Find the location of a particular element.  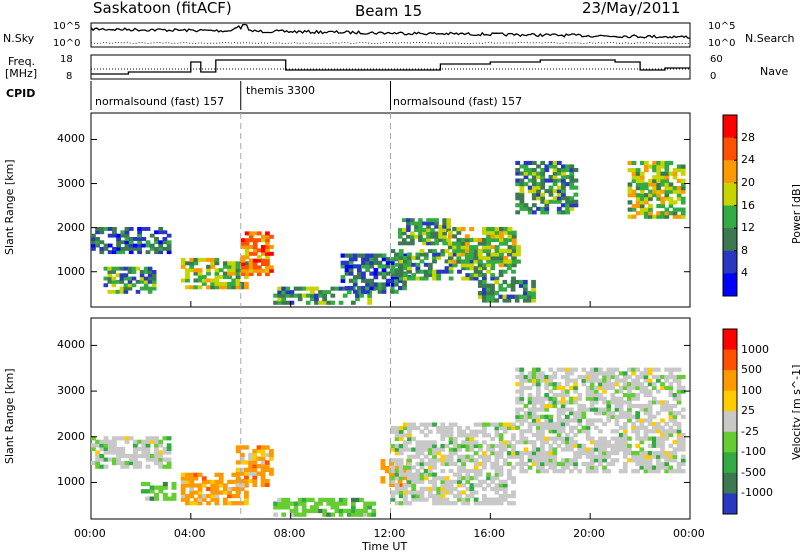

power-y-axis-label: Slant Range [km] is located at coordinates (9, 207).